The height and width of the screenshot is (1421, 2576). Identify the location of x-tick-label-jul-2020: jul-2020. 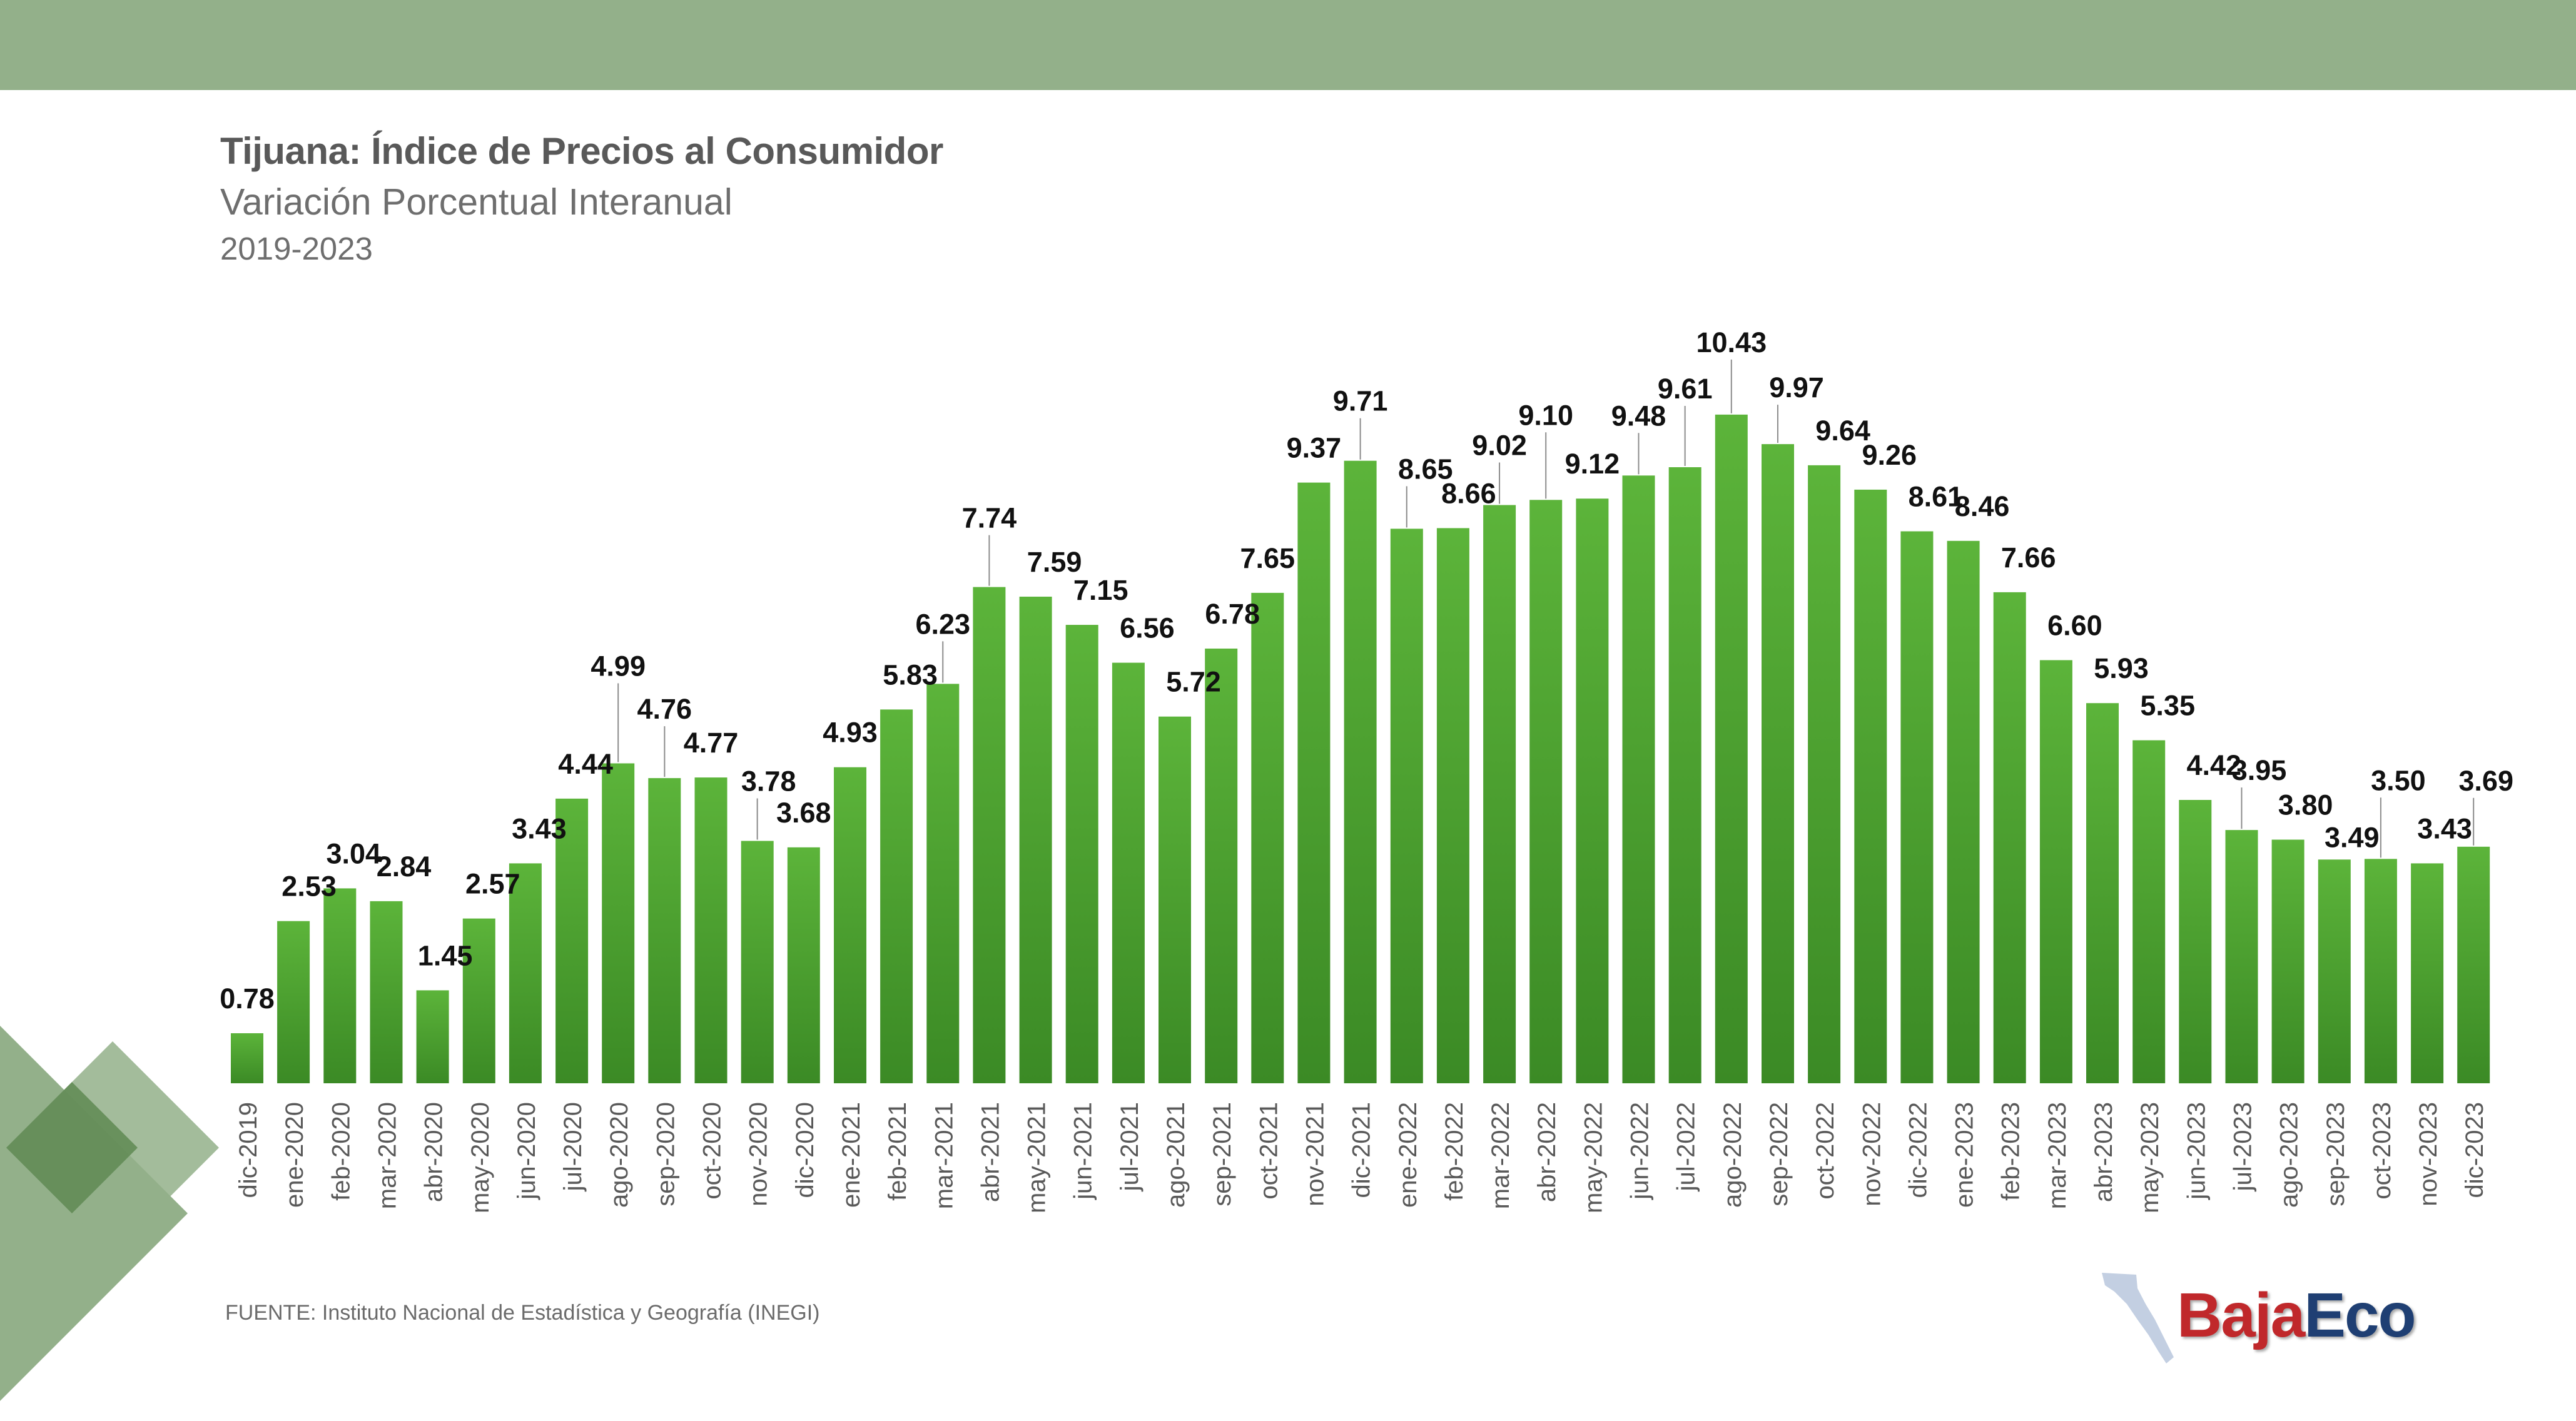
(573, 1146).